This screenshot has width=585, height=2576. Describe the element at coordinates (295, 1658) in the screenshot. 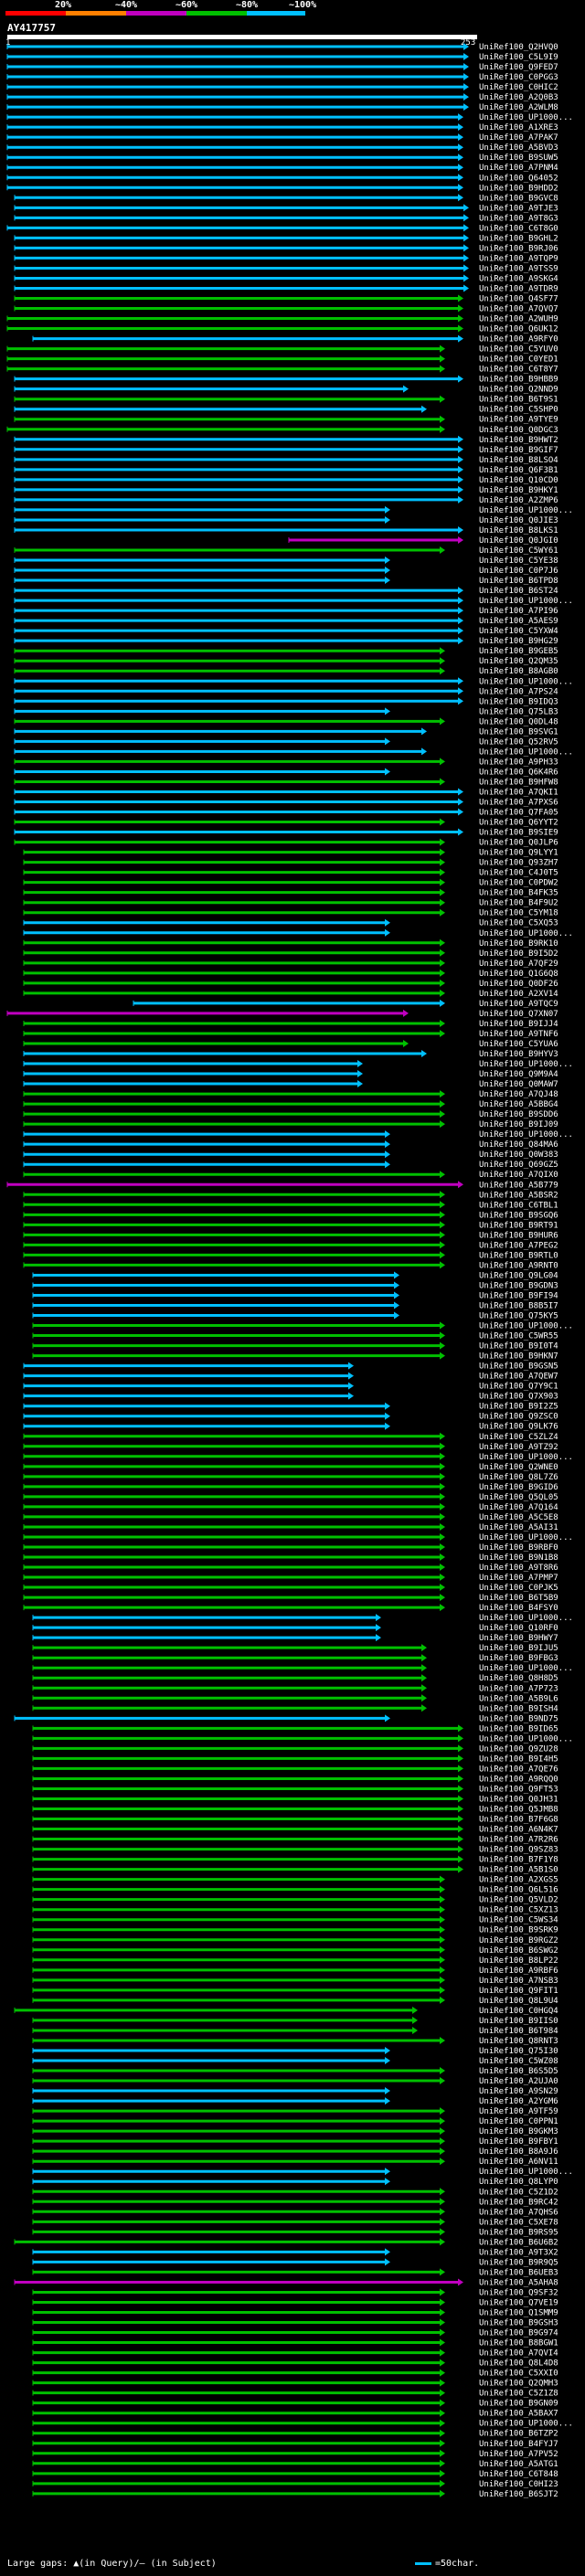

I see `hit-row: UniRef100_B9FBG3` at that location.